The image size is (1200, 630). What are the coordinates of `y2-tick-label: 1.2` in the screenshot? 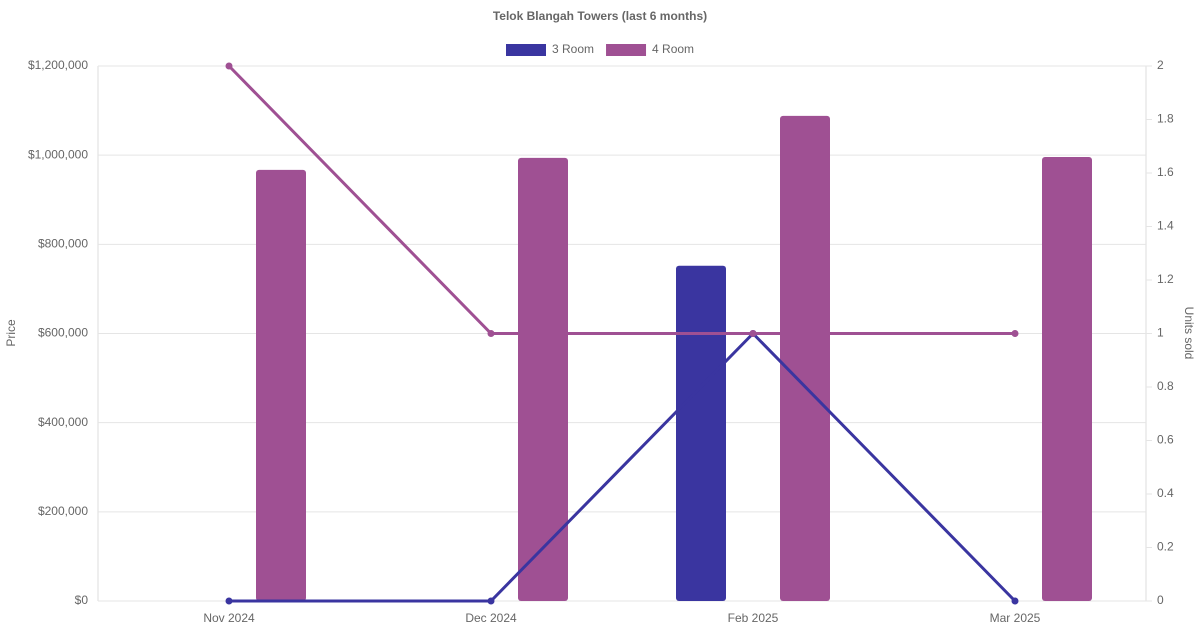 It's located at (1165, 279).